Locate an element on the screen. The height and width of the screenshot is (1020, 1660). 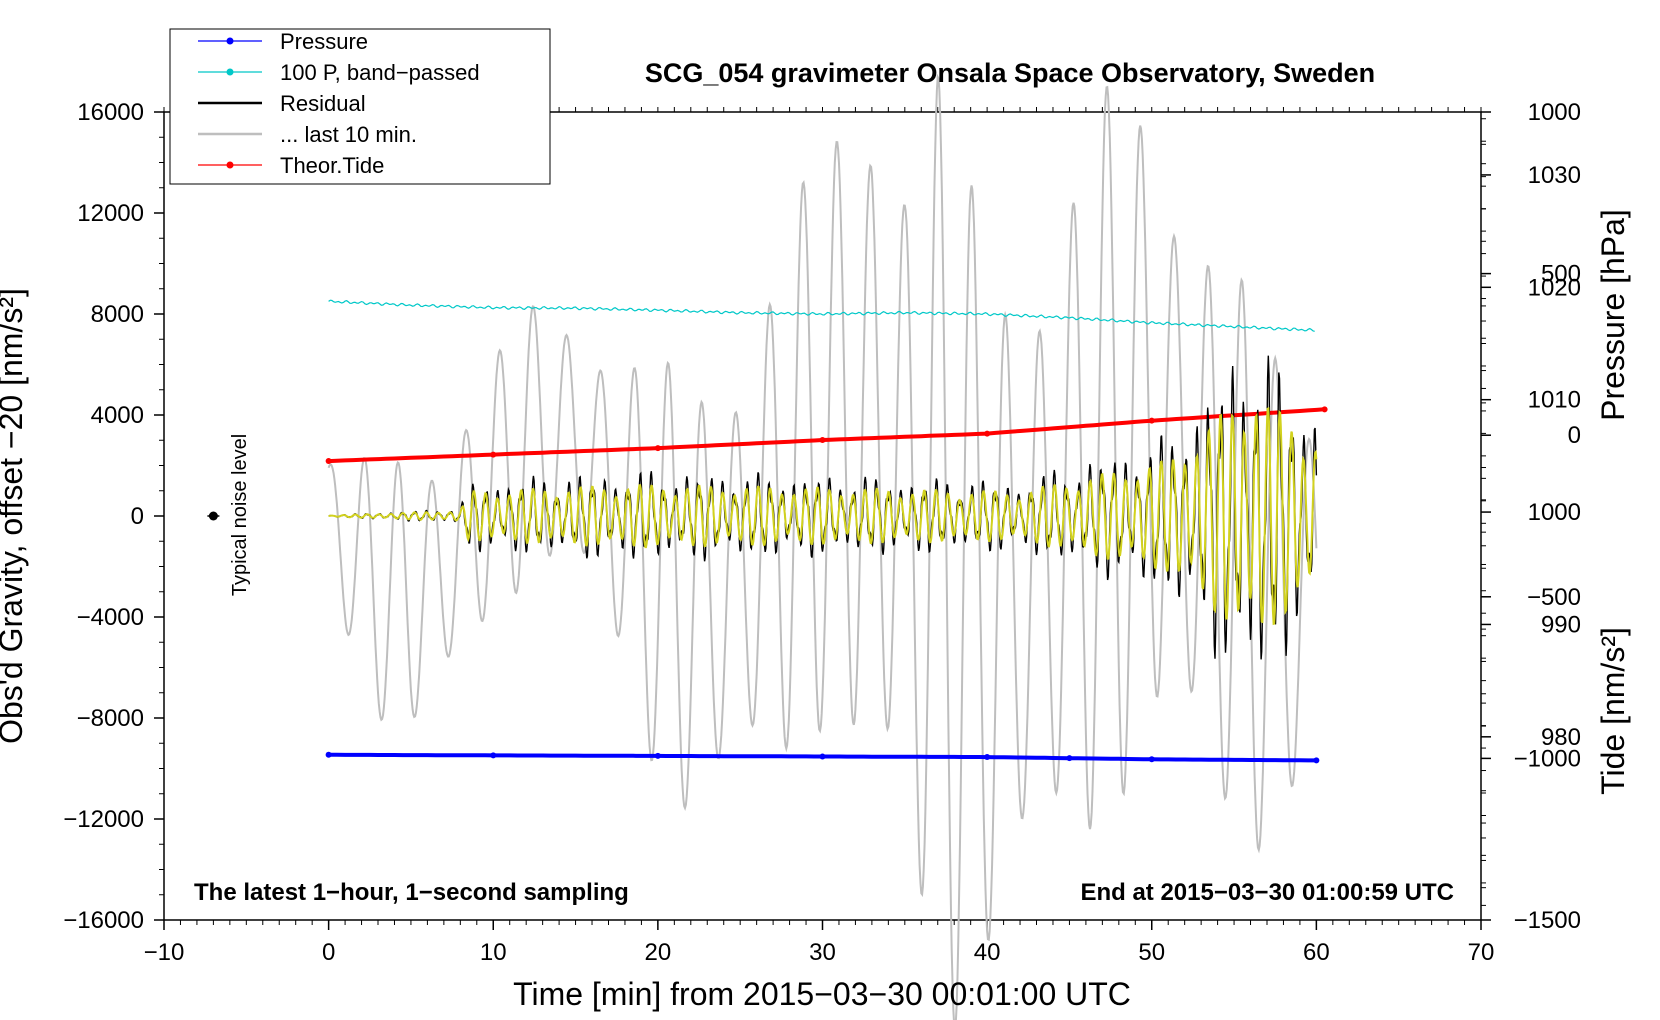
noise-dot is located at coordinates (213, 516).